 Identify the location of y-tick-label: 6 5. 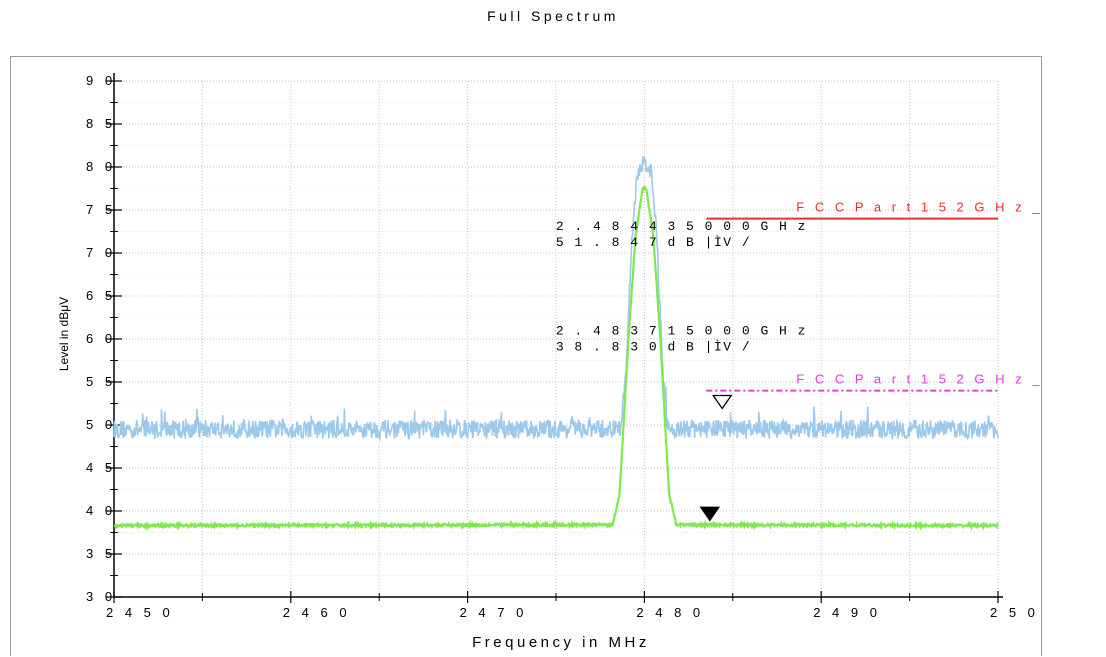
(101, 295).